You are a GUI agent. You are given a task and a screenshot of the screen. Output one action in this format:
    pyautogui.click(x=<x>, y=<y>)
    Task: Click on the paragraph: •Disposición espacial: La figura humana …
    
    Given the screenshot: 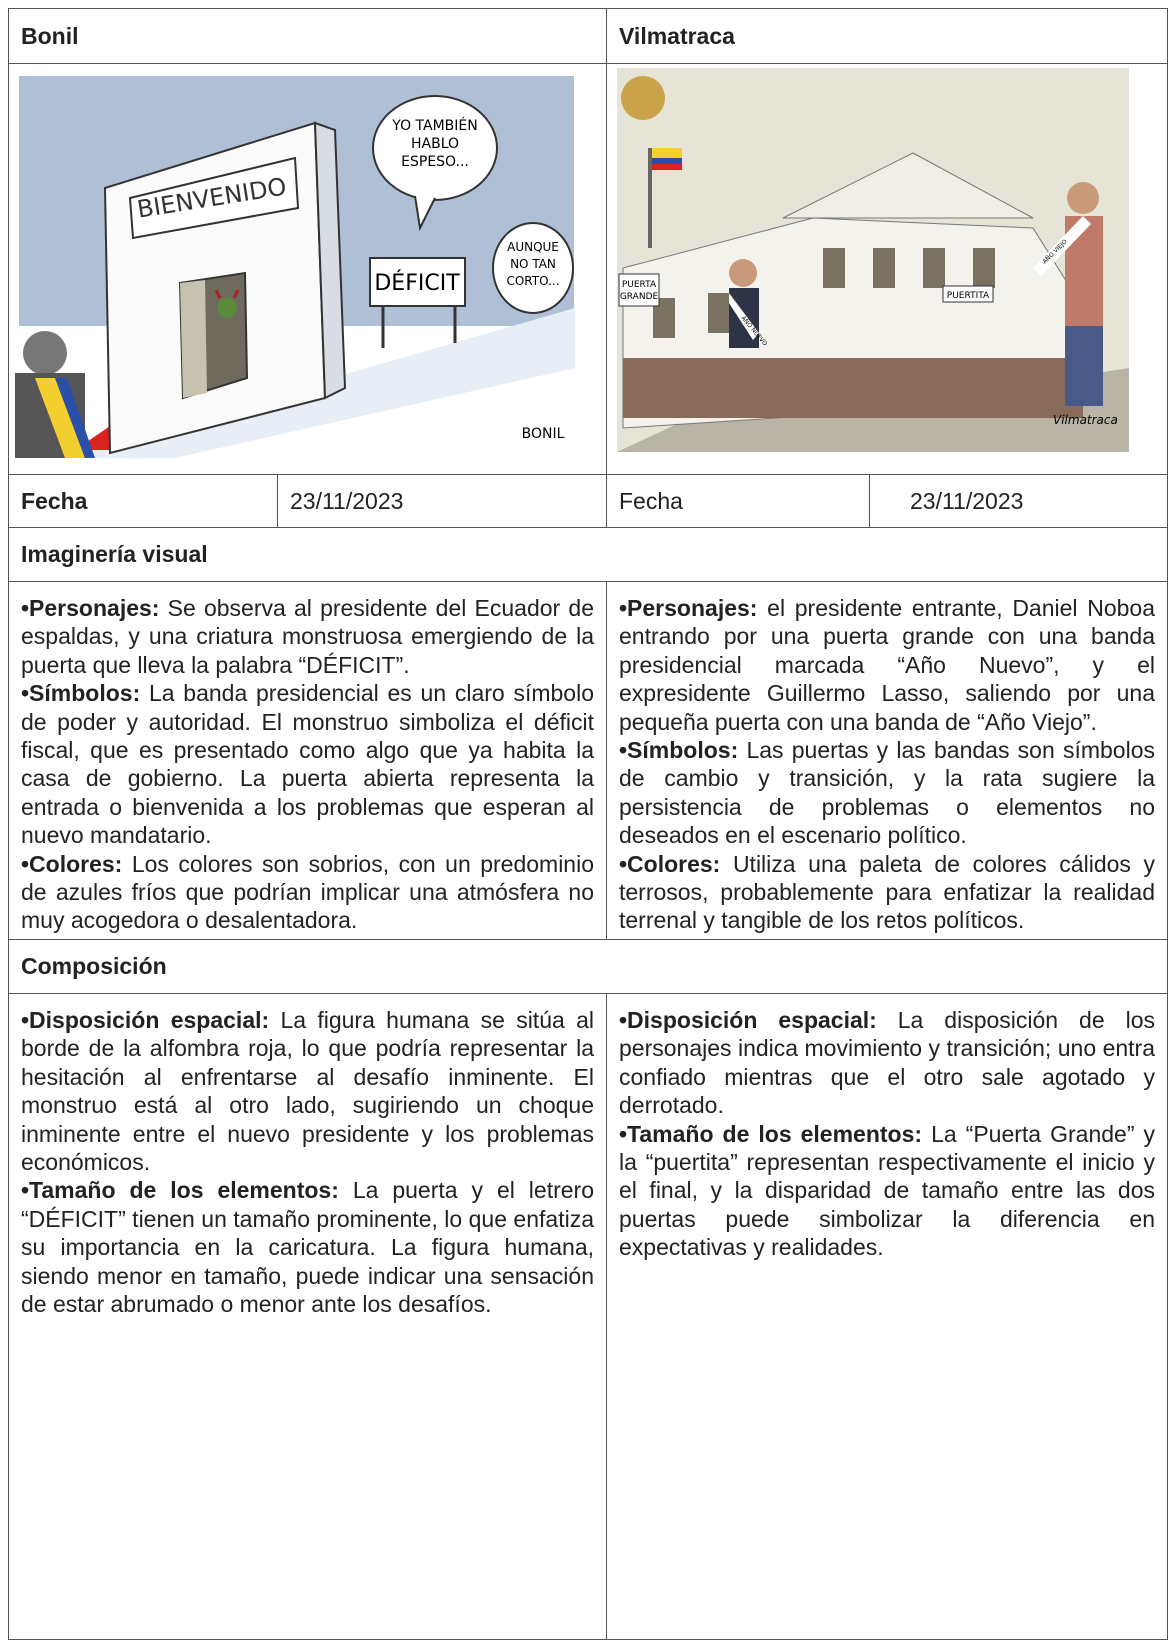 What is the action you would take?
    pyautogui.click(x=307, y=1091)
    